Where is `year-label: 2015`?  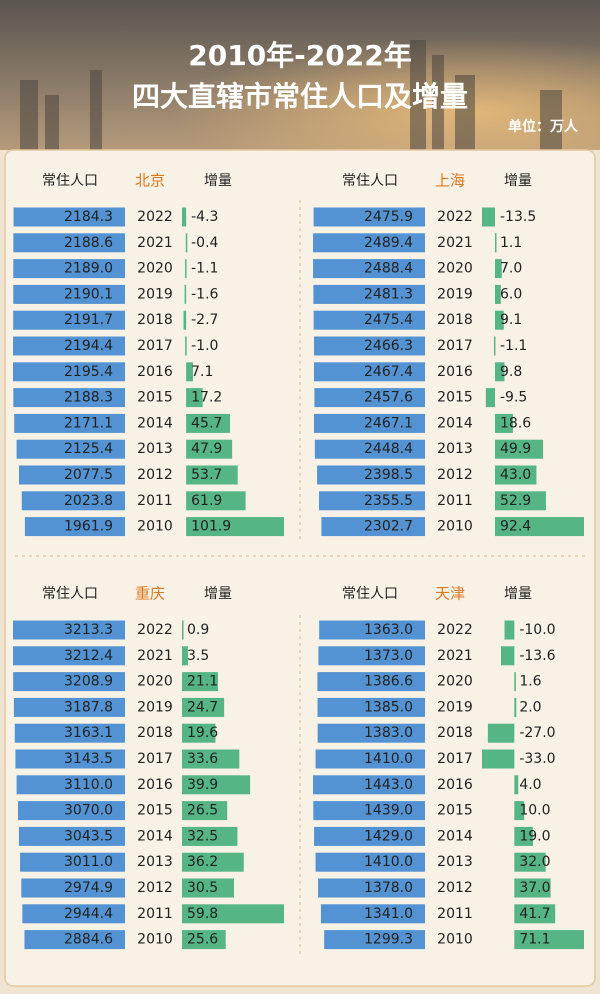 year-label: 2015 is located at coordinates (155, 811).